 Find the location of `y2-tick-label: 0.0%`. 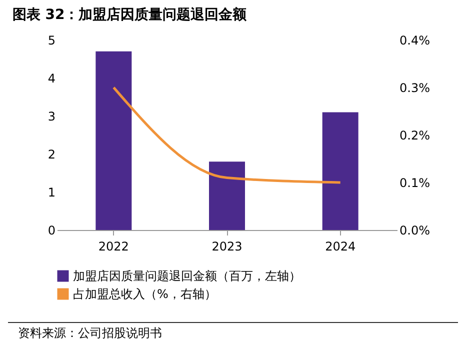

y2-tick-label: 0.0% is located at coordinates (415, 231).